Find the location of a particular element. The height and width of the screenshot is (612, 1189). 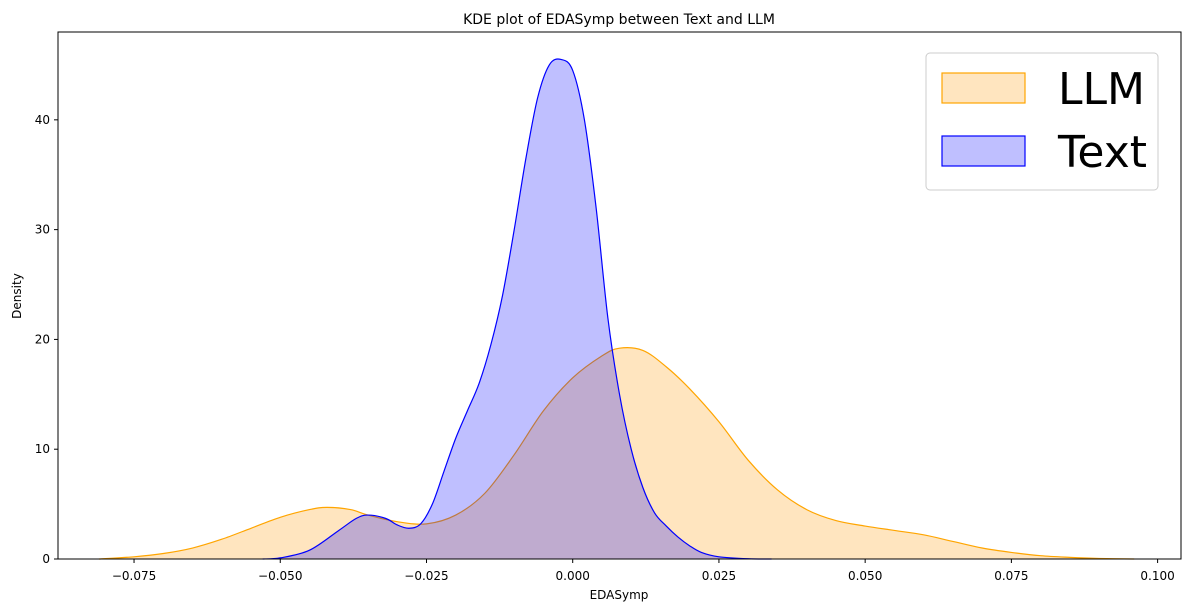

y-tick-label: 40 is located at coordinates (42, 120).